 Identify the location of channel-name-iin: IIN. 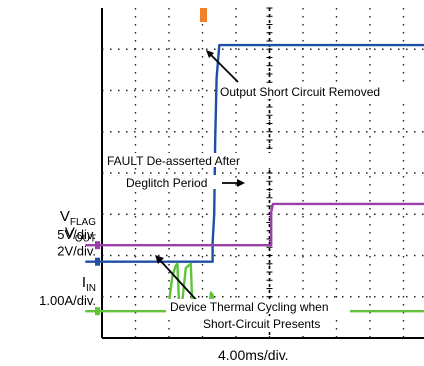
(89, 284).